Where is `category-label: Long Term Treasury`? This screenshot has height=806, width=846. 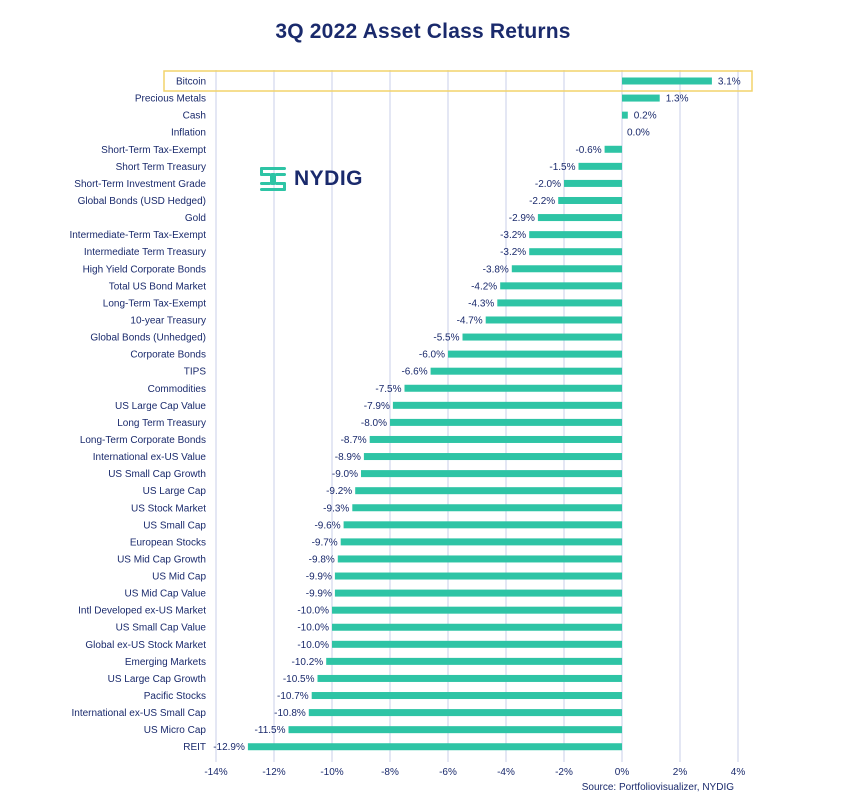
category-label: Long Term Treasury is located at coordinates (161, 423).